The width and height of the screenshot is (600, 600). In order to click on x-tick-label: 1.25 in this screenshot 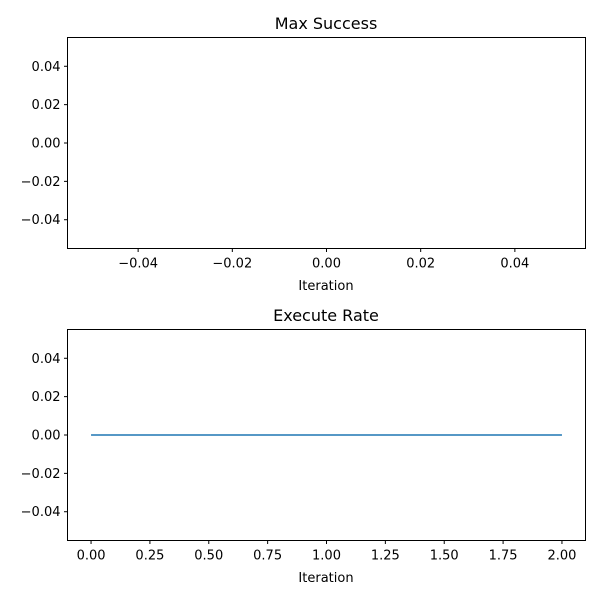, I will do `click(385, 556)`.